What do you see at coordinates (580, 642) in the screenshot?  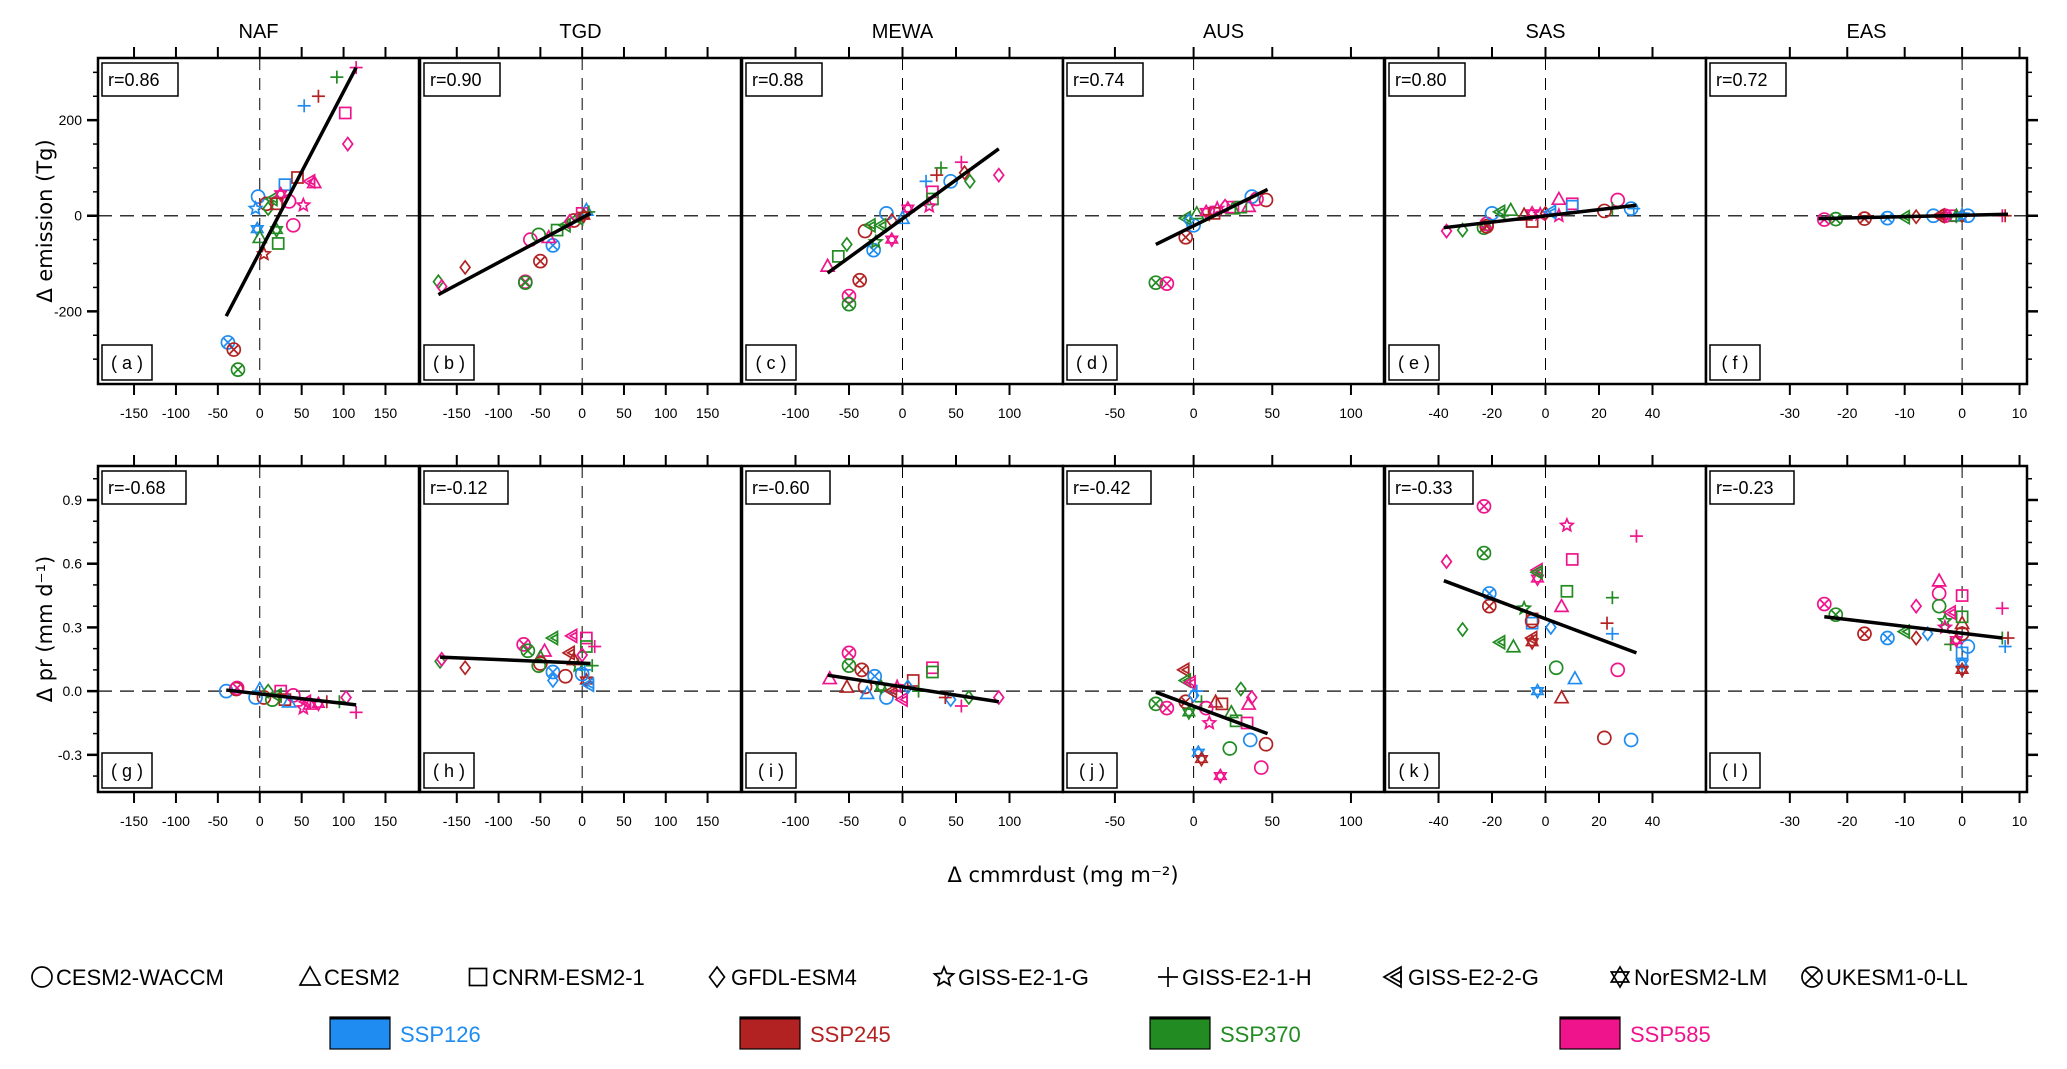 I see `panel-h: -150 -100 -50 0 50 100 150 r=-0.12 ( h )` at bounding box center [580, 642].